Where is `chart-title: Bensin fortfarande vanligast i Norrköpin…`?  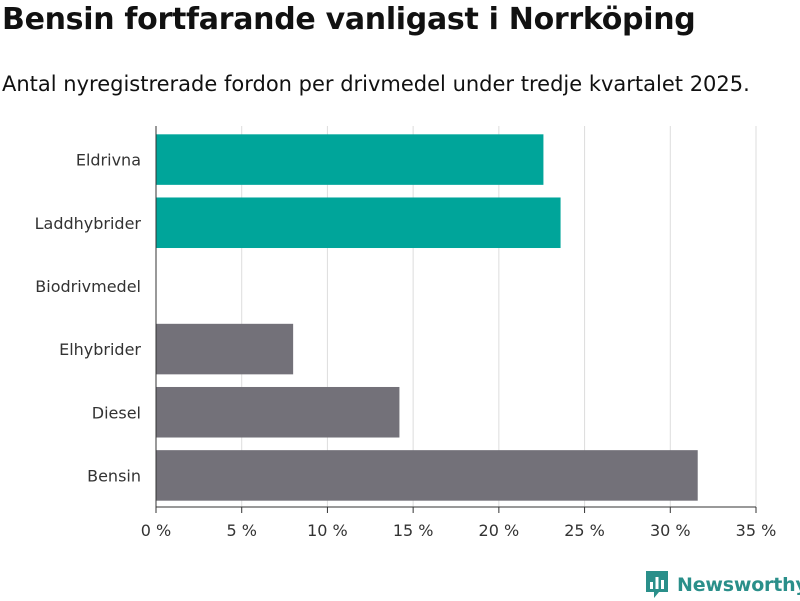
chart-title: Bensin fortfarande vanligast i Norrköpin… is located at coordinates (349, 19).